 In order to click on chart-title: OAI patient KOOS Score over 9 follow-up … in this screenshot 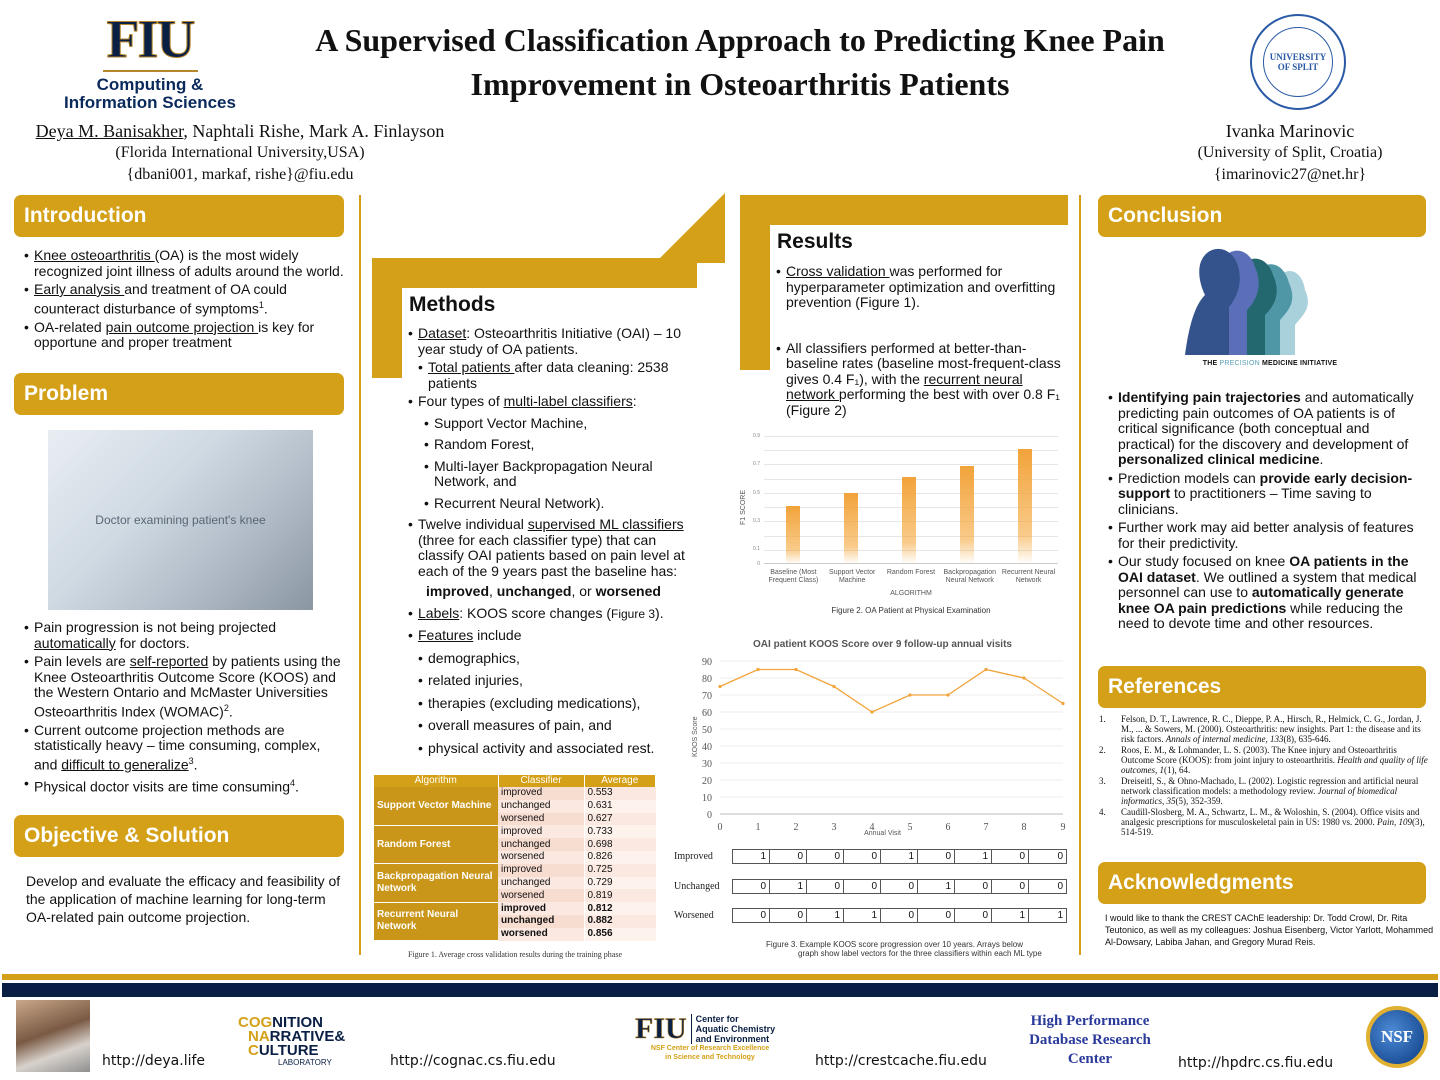, I will do `click(882, 644)`.